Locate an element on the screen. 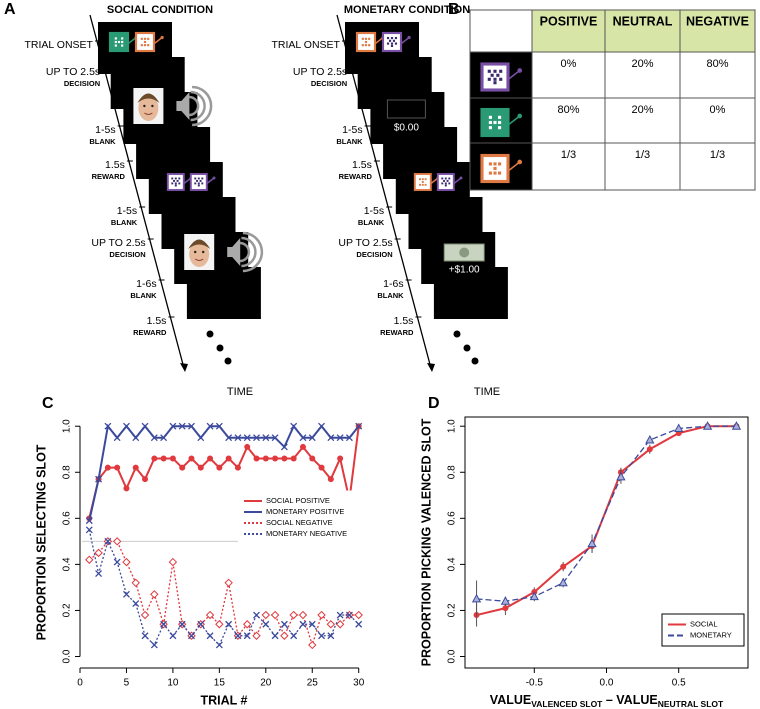 Image resolution: width=760 pixels, height=709 pixels. step-time: 1-5s is located at coordinates (374, 211).